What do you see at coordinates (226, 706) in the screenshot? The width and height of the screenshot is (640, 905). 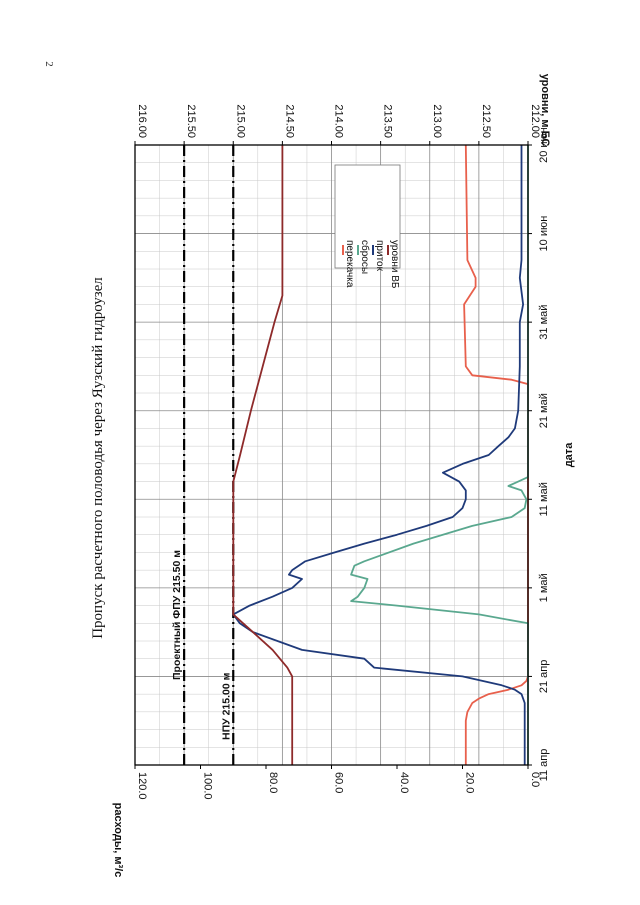 I see `reference-line-label: НПУ 215.00 м` at bounding box center [226, 706].